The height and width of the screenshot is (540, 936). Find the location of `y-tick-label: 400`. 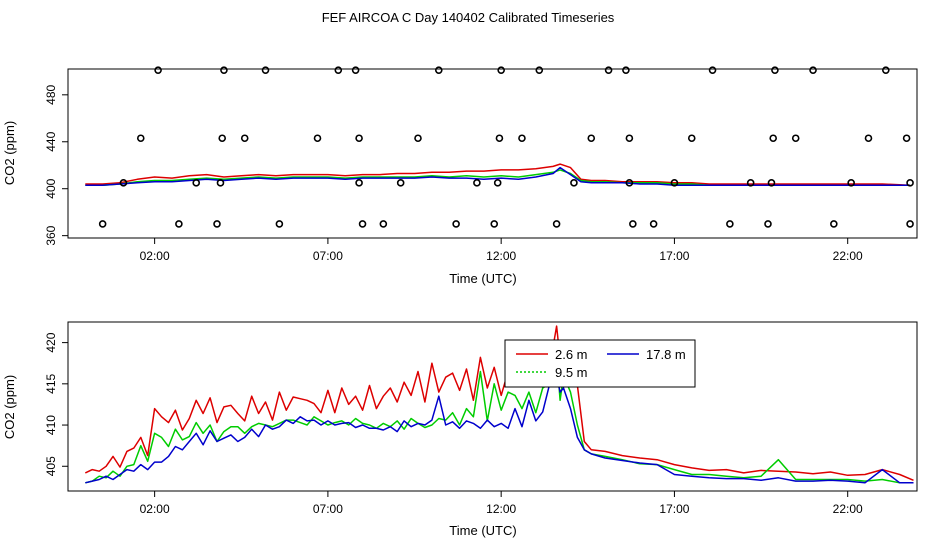

y-tick-label: 400 is located at coordinates (51, 188).